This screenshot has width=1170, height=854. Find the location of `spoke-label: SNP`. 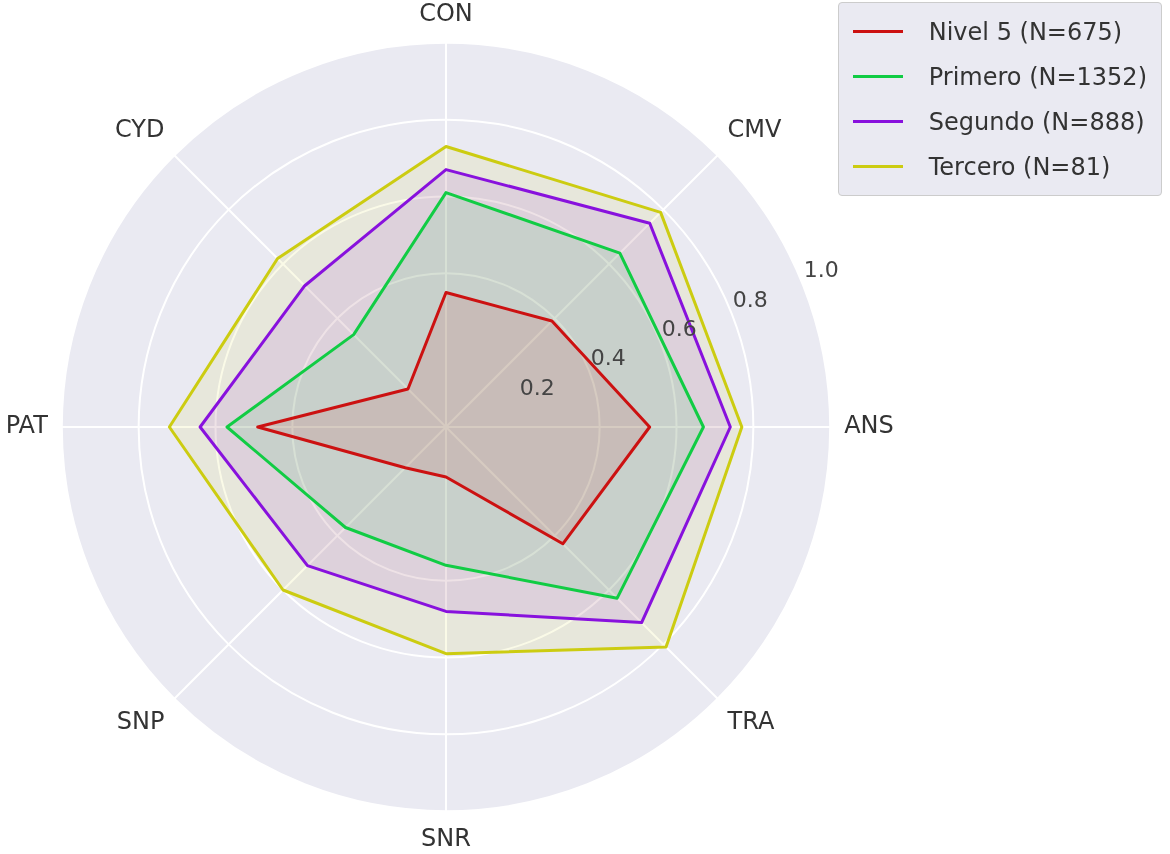

spoke-label: SNP is located at coordinates (140, 721).